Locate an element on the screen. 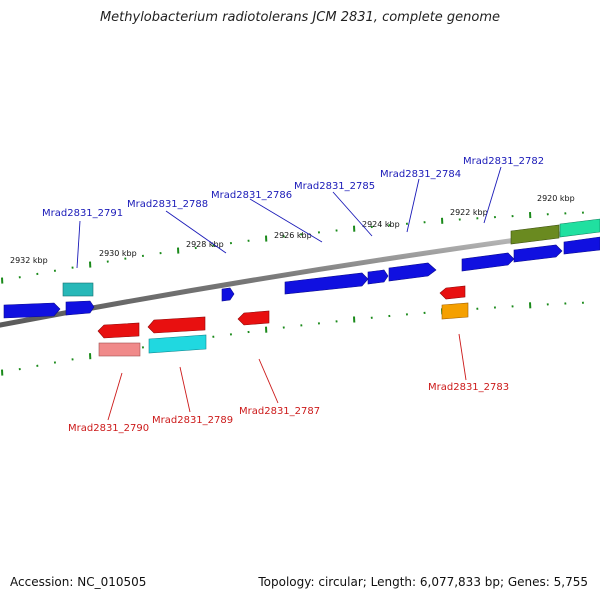  gene-label: Mrad2831_2784 is located at coordinates (420, 174).